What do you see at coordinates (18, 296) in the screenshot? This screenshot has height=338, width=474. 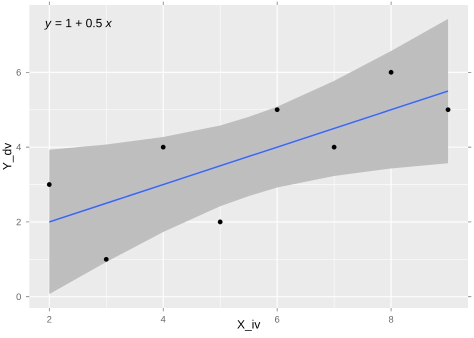 I see `y-tick-label: 0` at bounding box center [18, 296].